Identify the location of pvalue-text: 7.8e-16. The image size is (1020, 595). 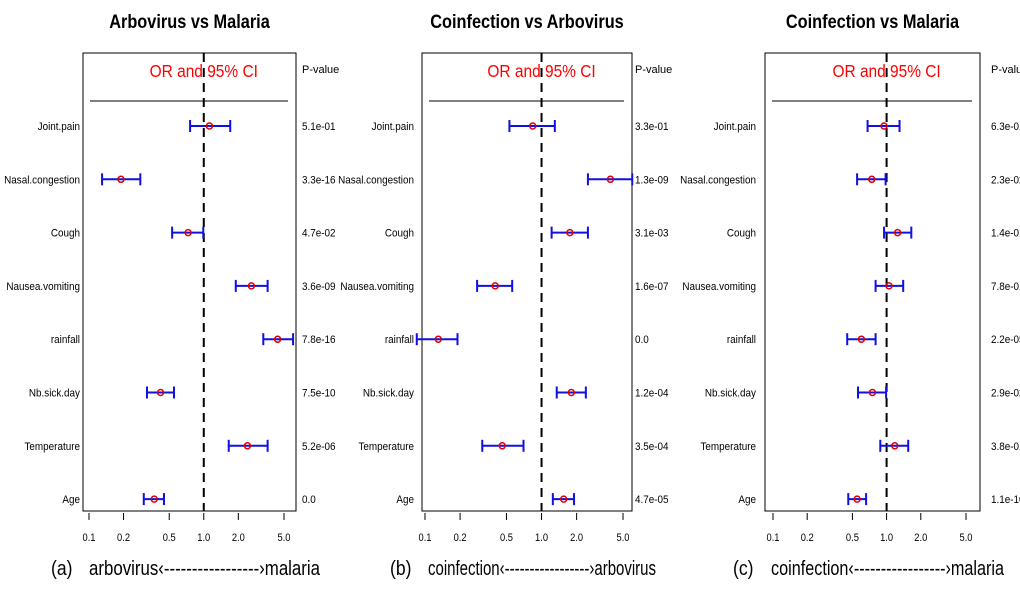
(319, 341).